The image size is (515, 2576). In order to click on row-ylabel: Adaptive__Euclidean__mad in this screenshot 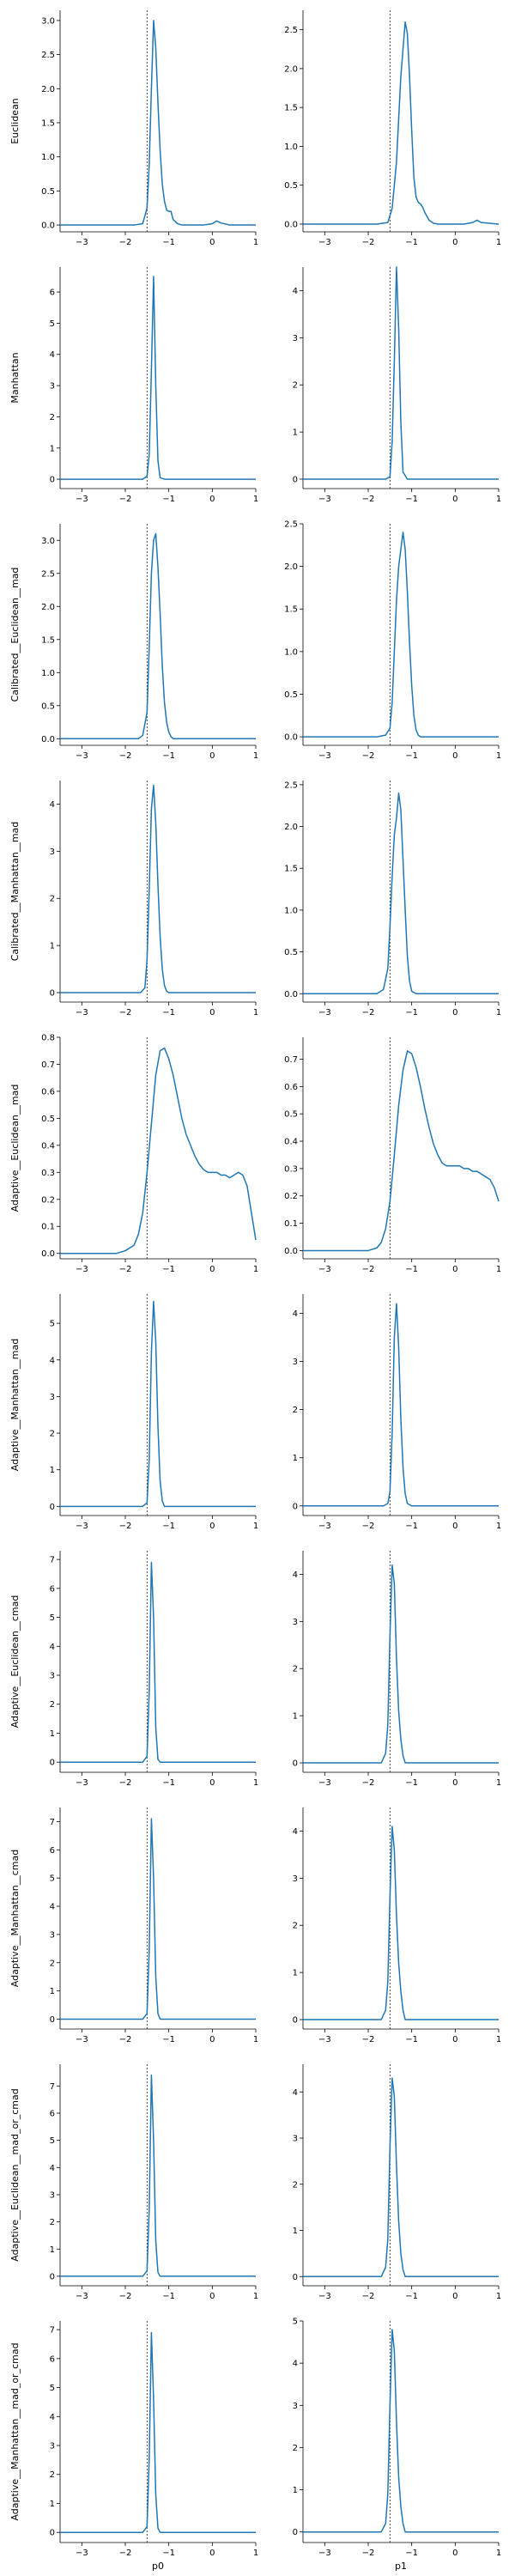, I will do `click(15, 1148)`.